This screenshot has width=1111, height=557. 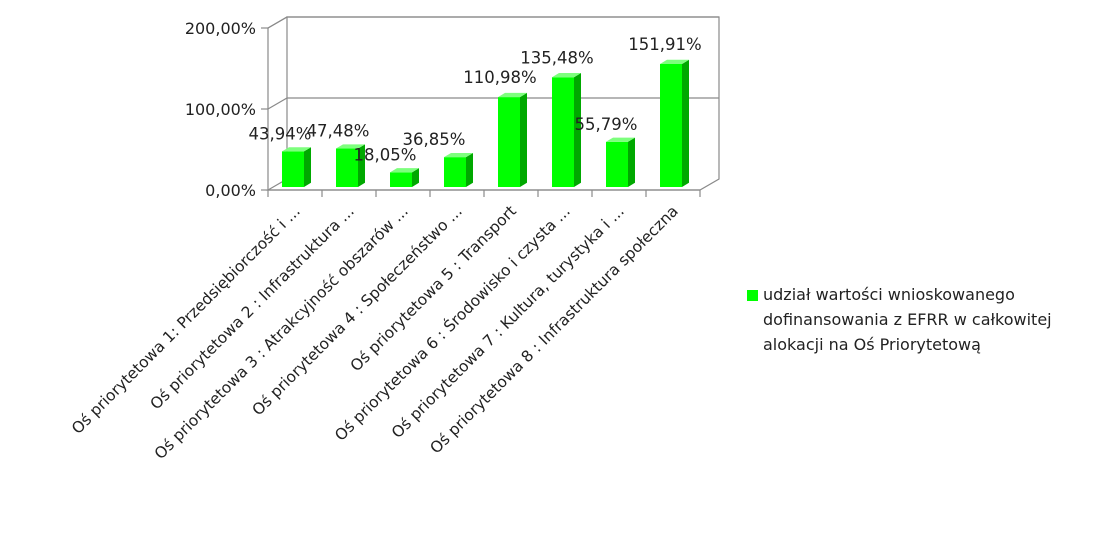 What do you see at coordinates (220, 109) in the screenshot?
I see `y-tick-label: 100,00%` at bounding box center [220, 109].